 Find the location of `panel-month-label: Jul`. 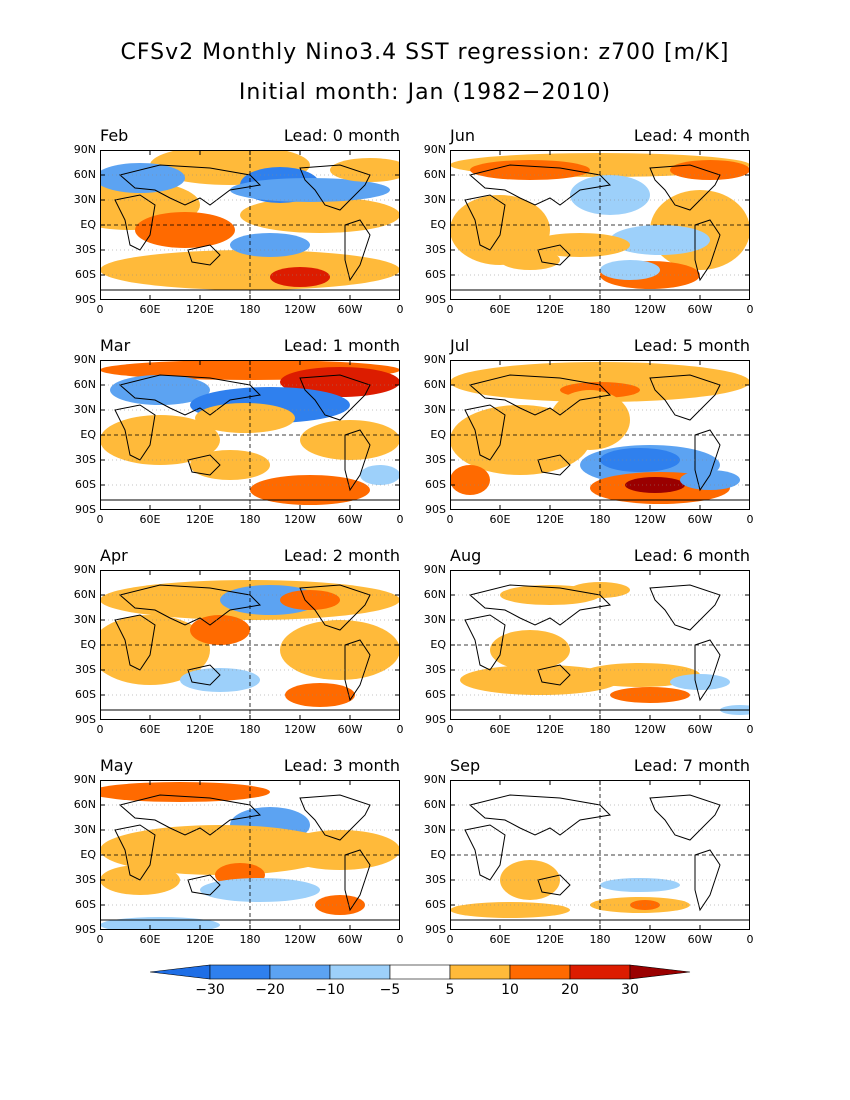

panel-month-label: Jul is located at coordinates (460, 345).